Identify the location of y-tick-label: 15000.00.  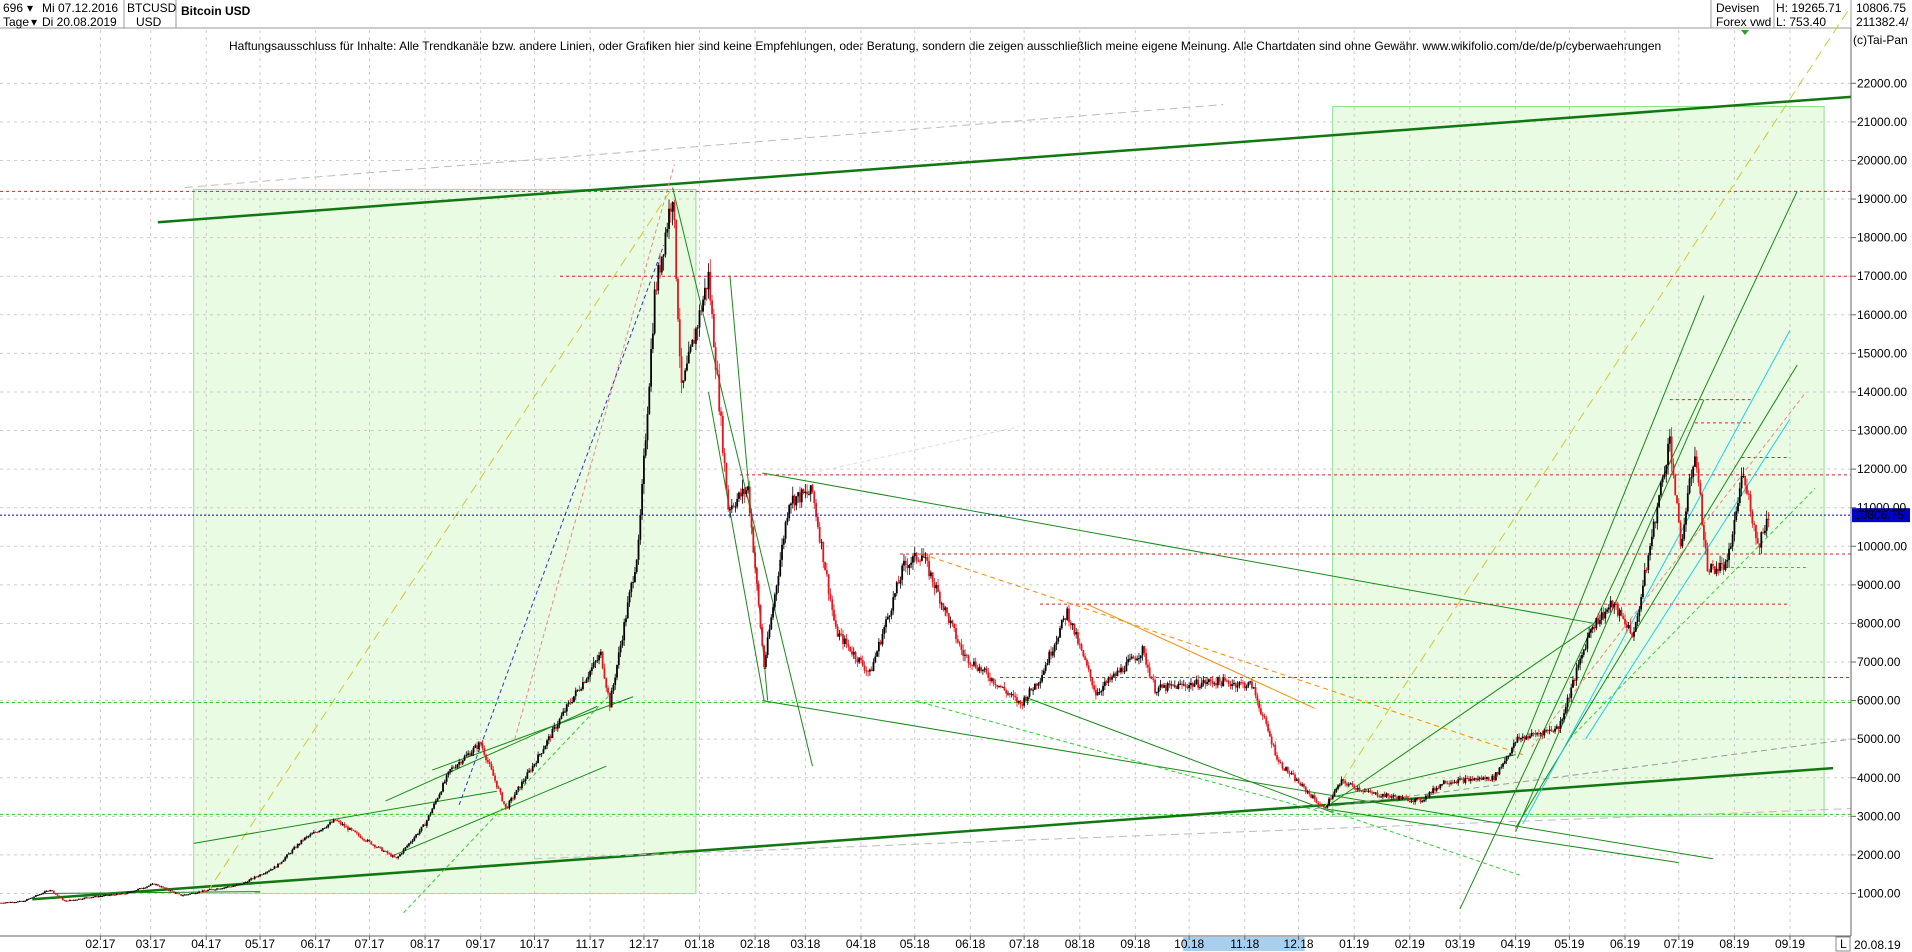
(1882, 353).